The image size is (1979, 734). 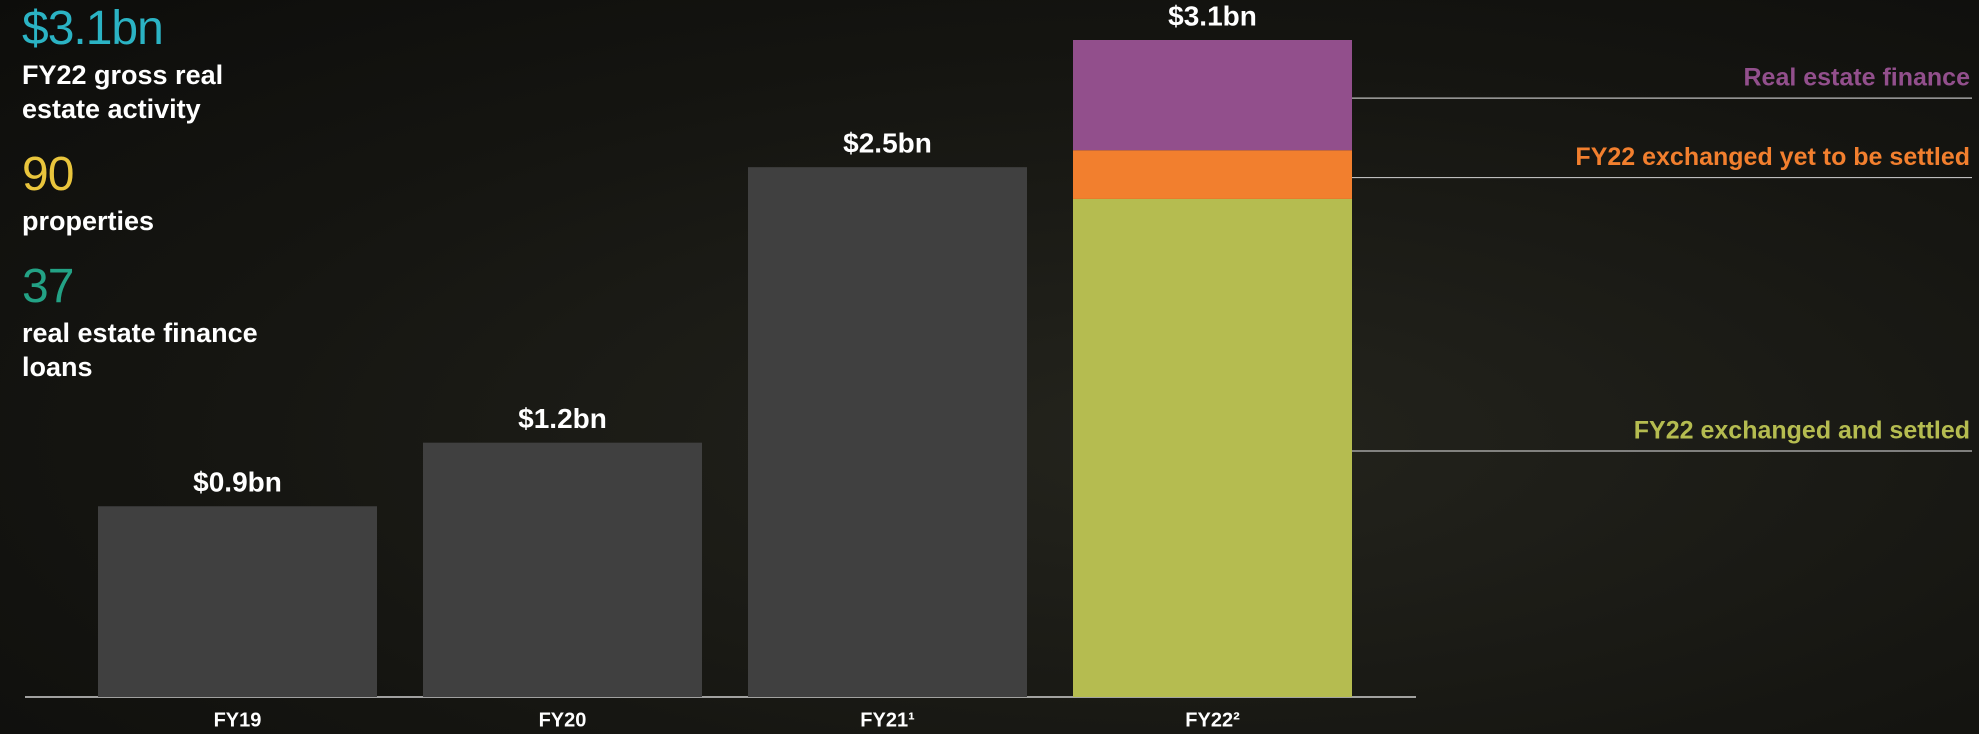 I want to click on stat-value: 90, so click(x=48, y=174).